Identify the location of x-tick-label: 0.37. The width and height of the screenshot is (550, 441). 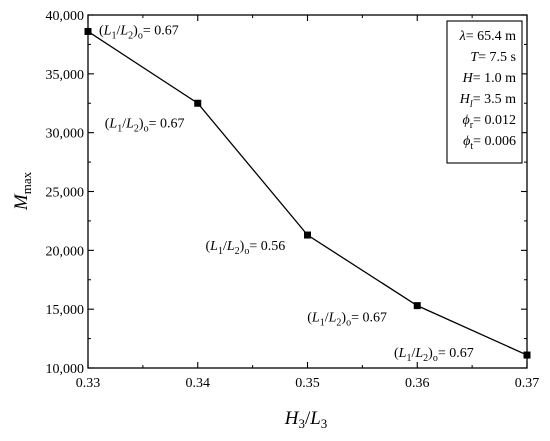
(527, 383).